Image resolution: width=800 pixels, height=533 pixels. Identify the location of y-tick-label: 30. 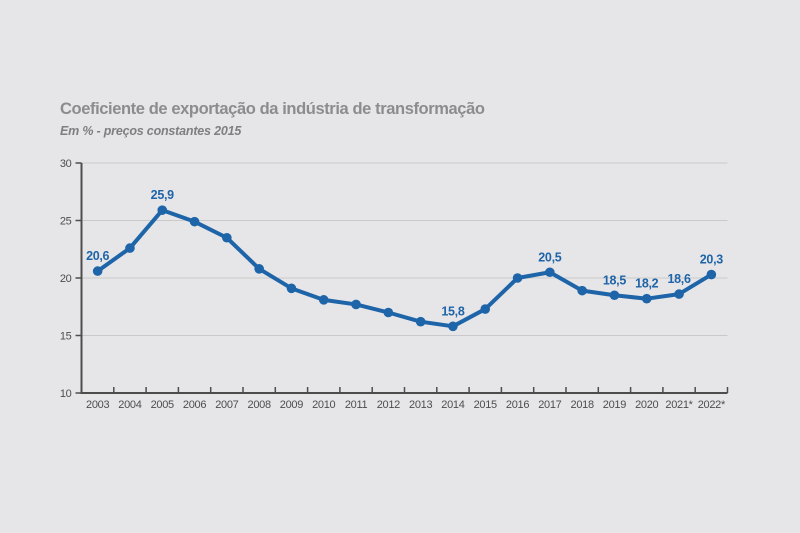
(66, 164).